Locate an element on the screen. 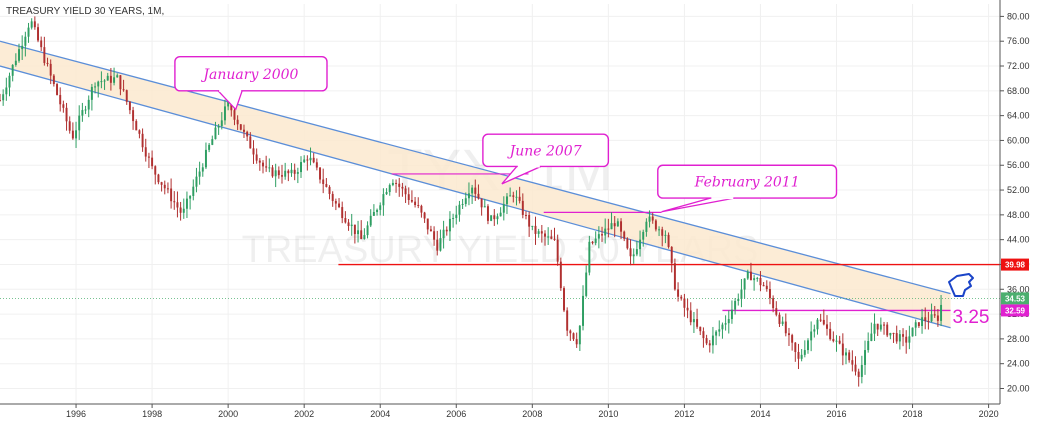 The width and height of the screenshot is (1046, 423). y-tick-label: 68.00 is located at coordinates (1018, 91).